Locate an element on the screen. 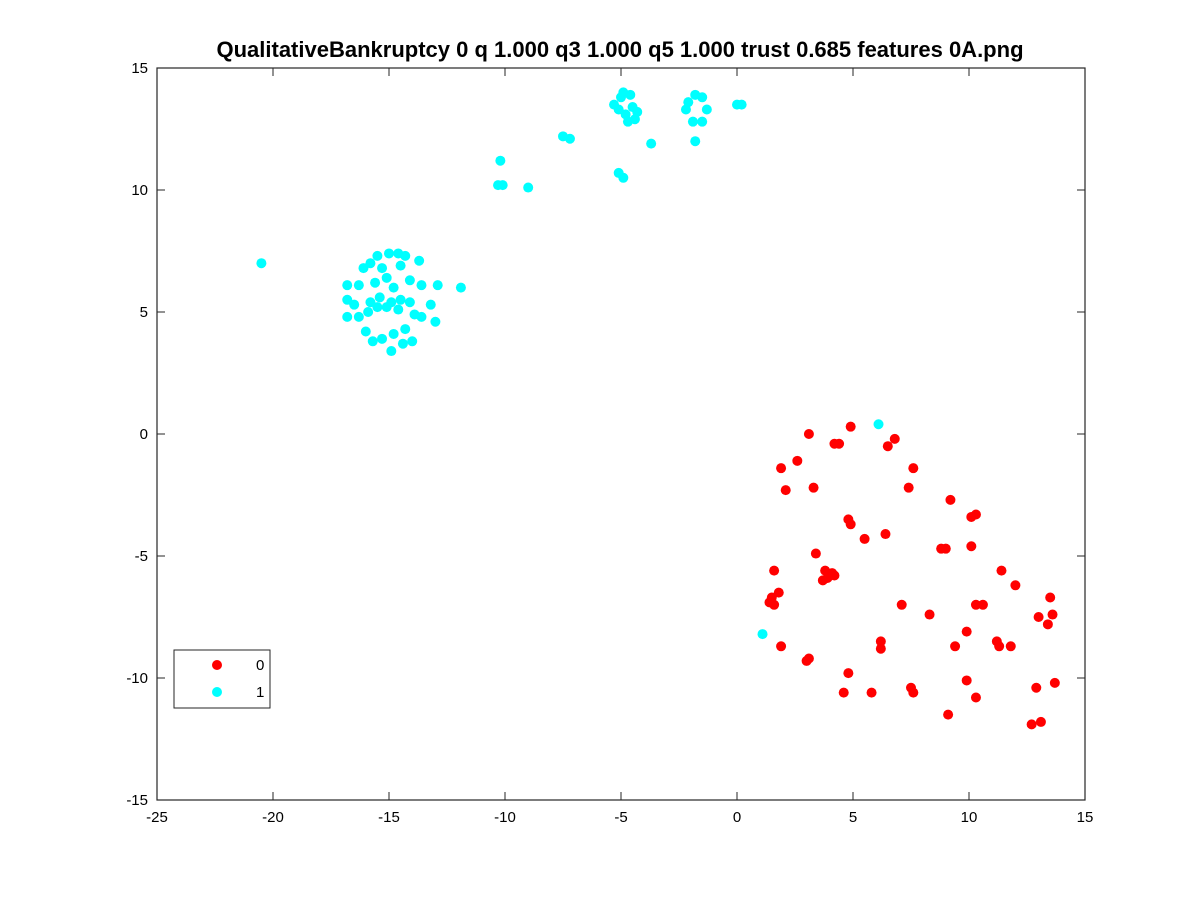 The width and height of the screenshot is (1200, 905). y-tick-label: -15 is located at coordinates (137, 800).